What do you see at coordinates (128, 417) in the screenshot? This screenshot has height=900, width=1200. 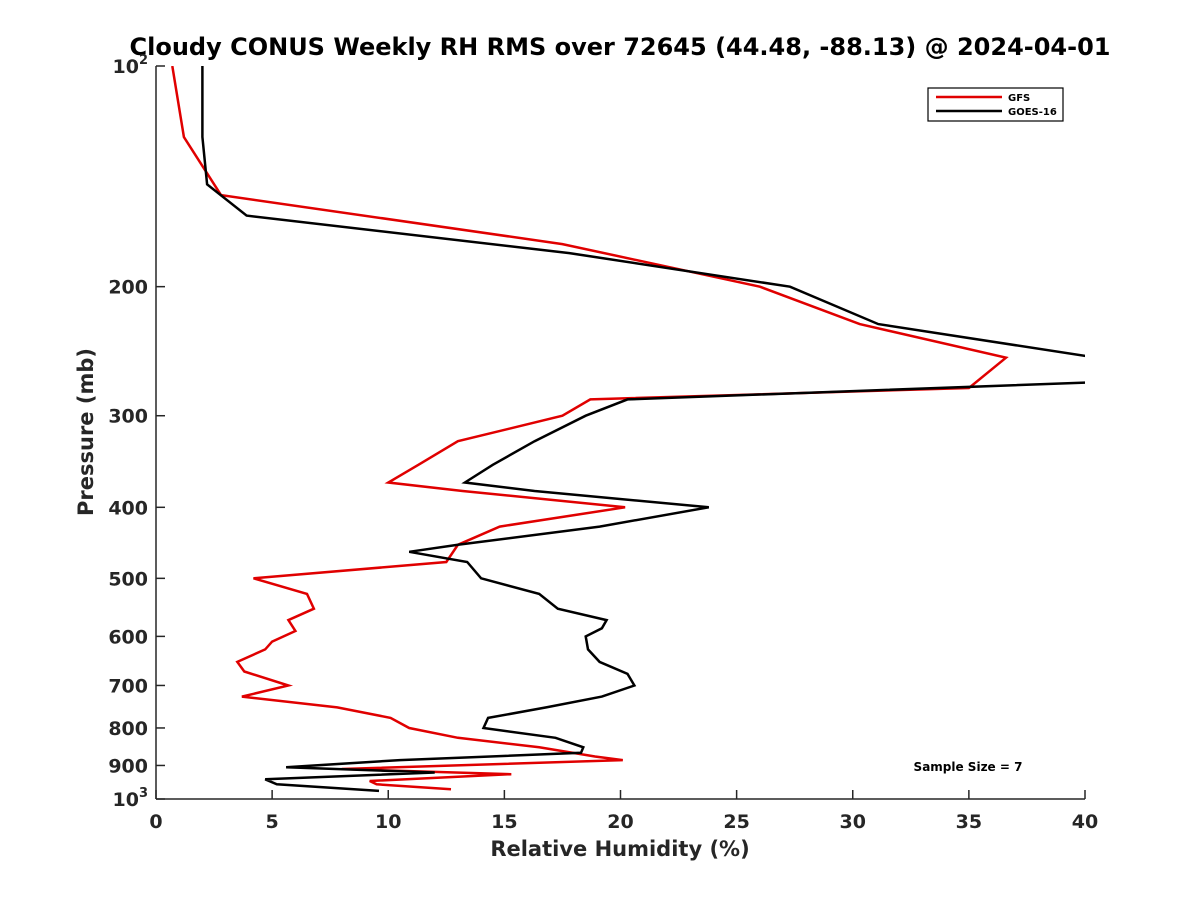 I see `y-tick-label: 300` at bounding box center [128, 417].